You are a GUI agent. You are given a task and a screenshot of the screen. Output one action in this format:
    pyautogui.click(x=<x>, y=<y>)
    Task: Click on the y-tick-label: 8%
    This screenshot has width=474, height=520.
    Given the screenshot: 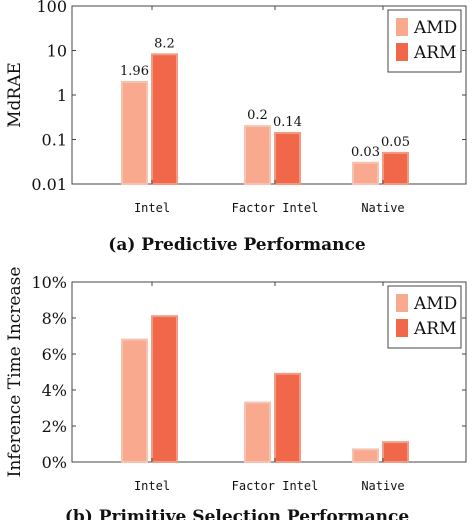 What is the action you would take?
    pyautogui.click(x=54, y=318)
    